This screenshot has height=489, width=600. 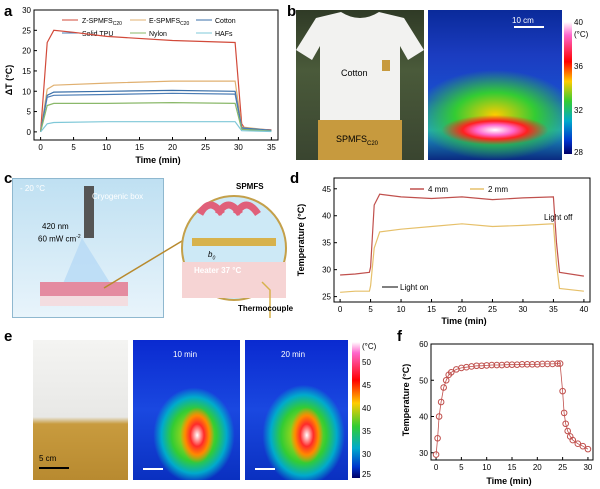 I want to click on b0-label: b0, so click(x=212, y=256).